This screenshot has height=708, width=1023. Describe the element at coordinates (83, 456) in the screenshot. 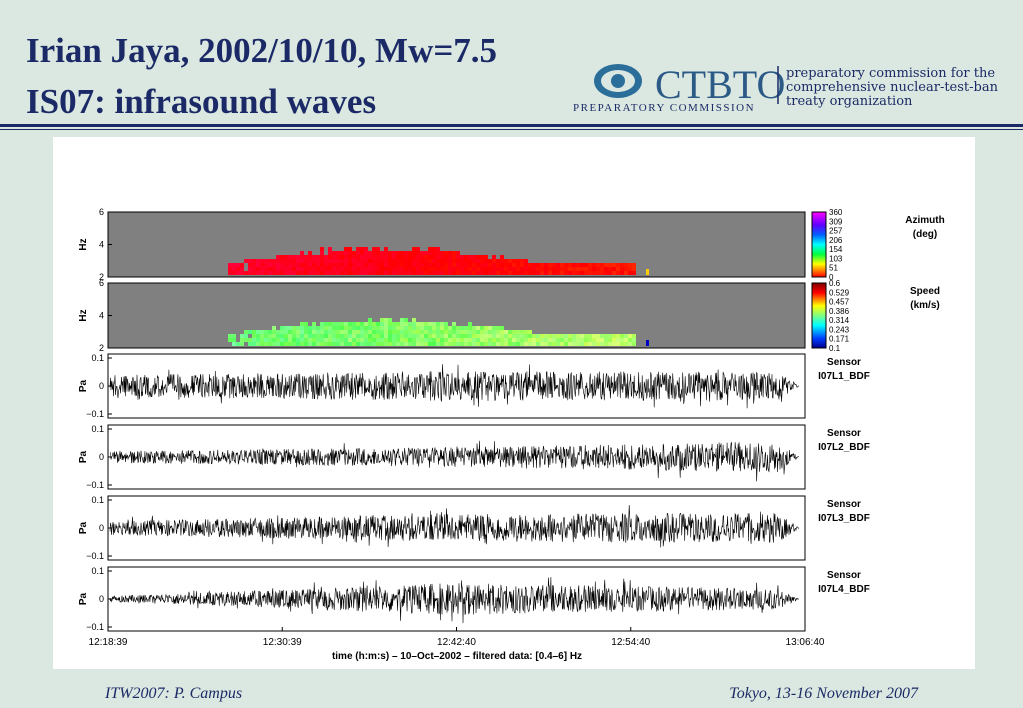

I see `y-axis-label: Pa` at that location.